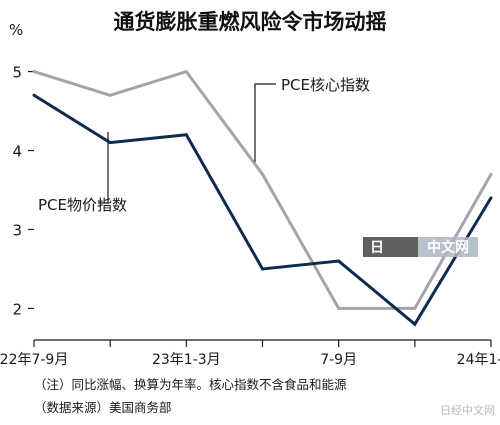 This screenshot has width=500, height=425. I want to click on watermark-badge-left-text: 日, so click(377, 248).